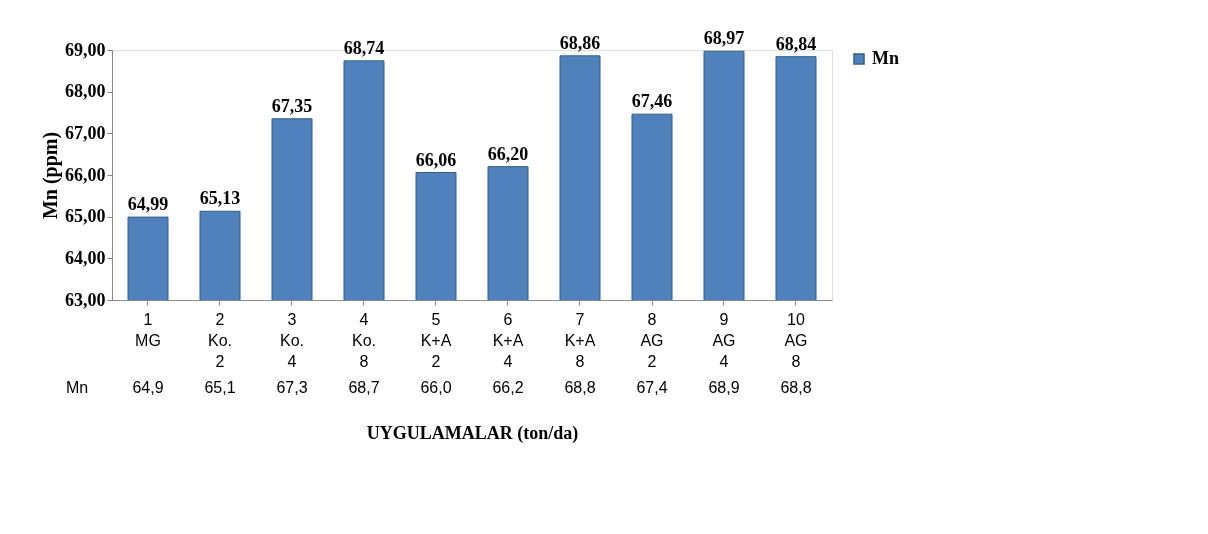  What do you see at coordinates (364, 47) in the screenshot?
I see `data-label: 68,74` at bounding box center [364, 47].